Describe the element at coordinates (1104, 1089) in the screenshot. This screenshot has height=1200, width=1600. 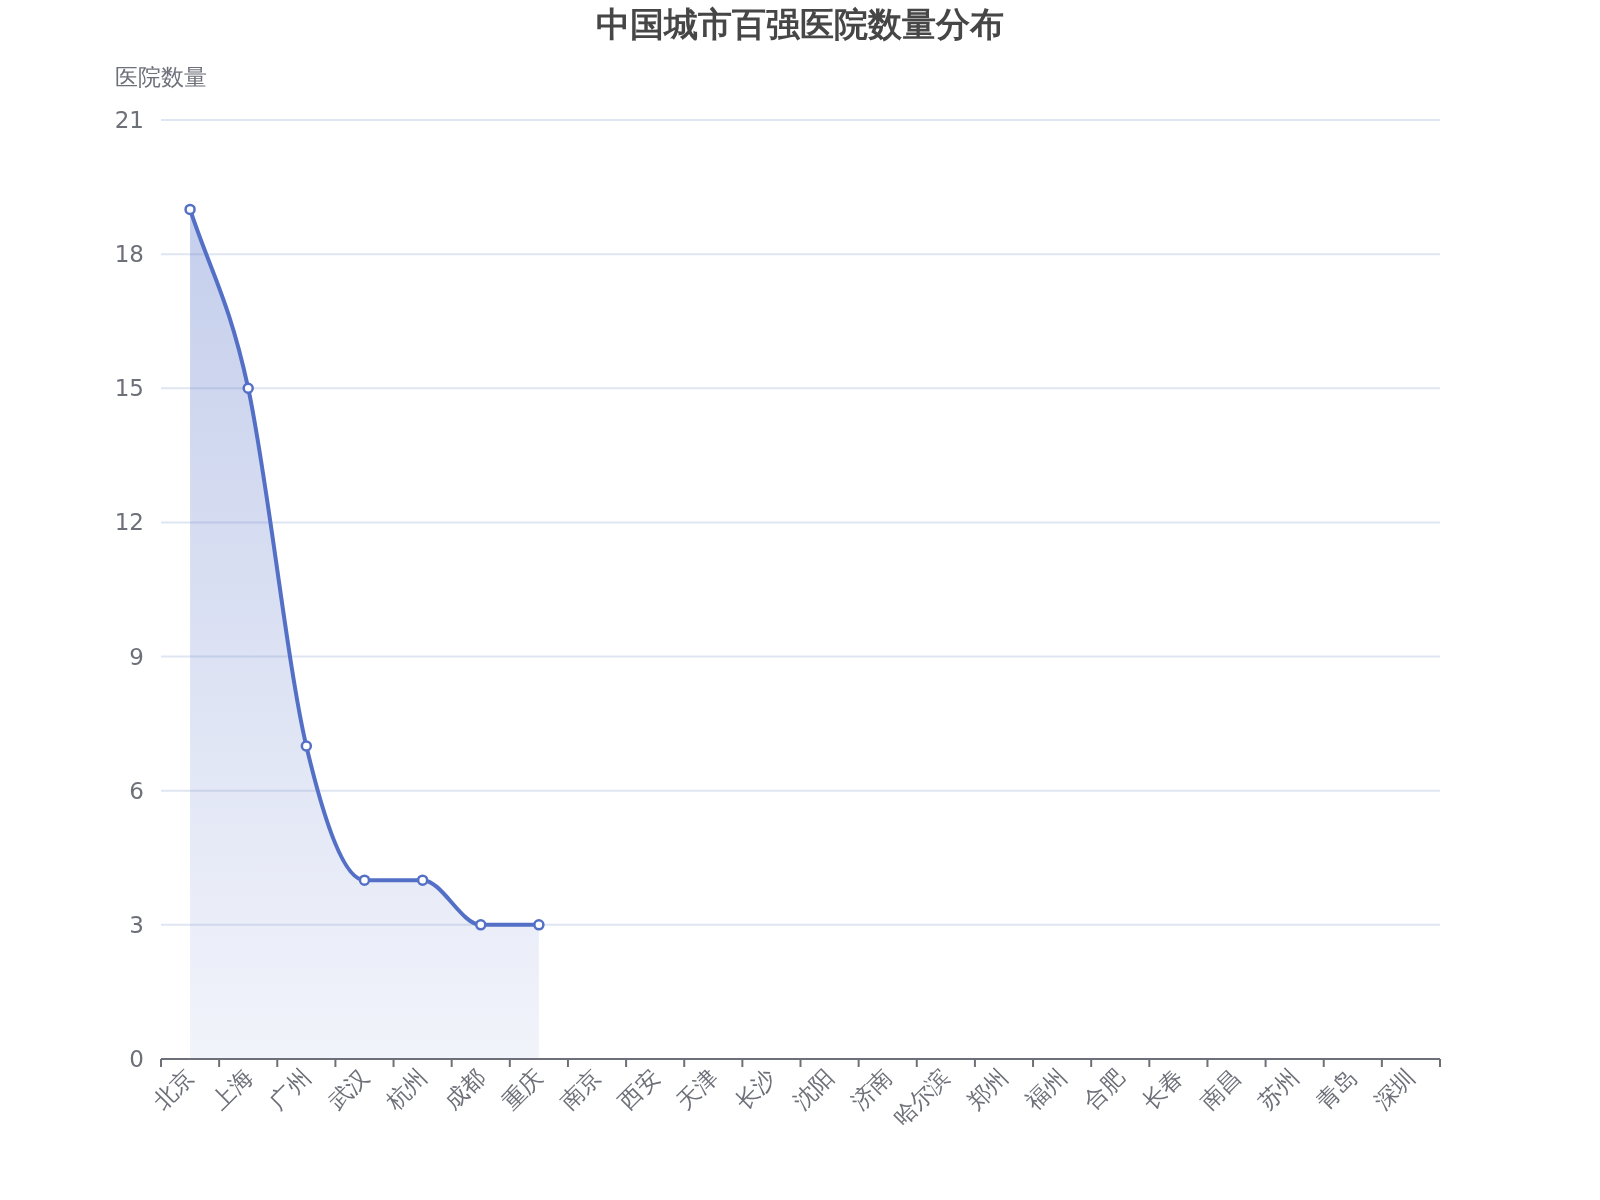
I see `x-tick-label: 合肥` at that location.